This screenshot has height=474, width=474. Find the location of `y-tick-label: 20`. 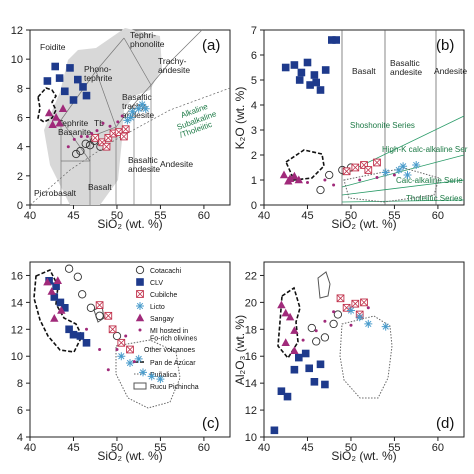

y-tick-label: 20 is located at coordinates (251, 303).